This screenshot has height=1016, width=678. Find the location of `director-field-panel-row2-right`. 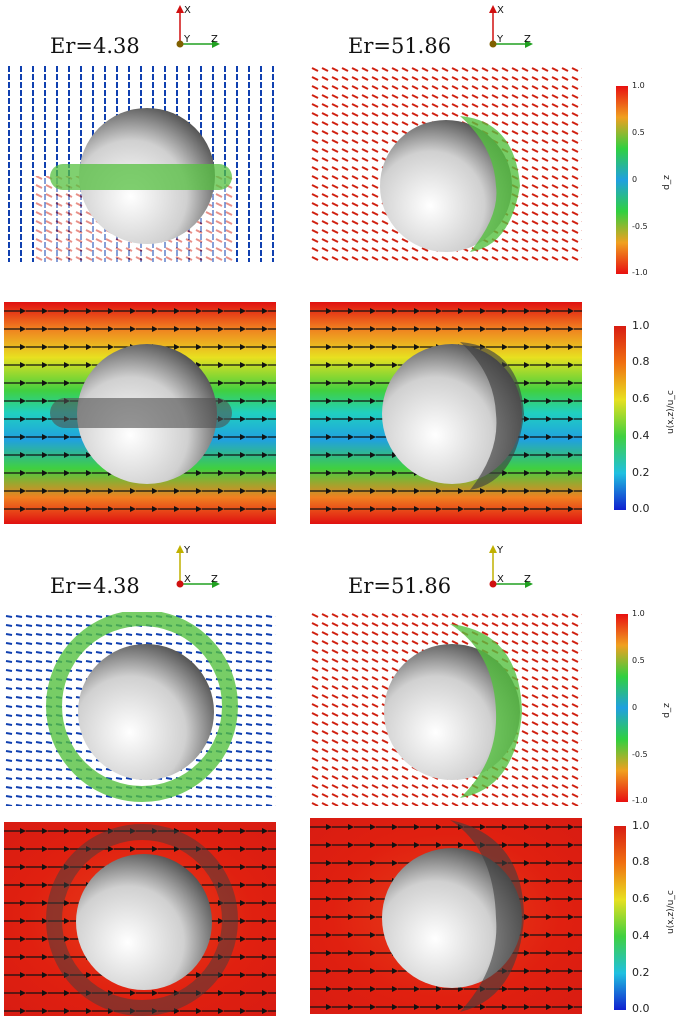

director-field-panel-row2-right is located at coordinates (446, 709).